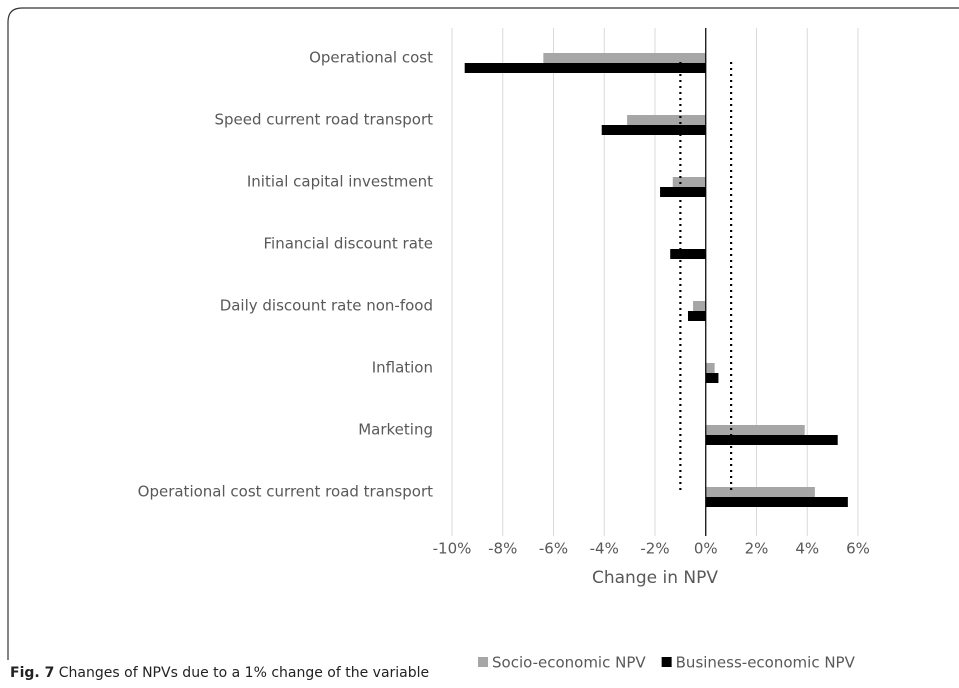  I want to click on x-tick-label: 6%, so click(858, 549).